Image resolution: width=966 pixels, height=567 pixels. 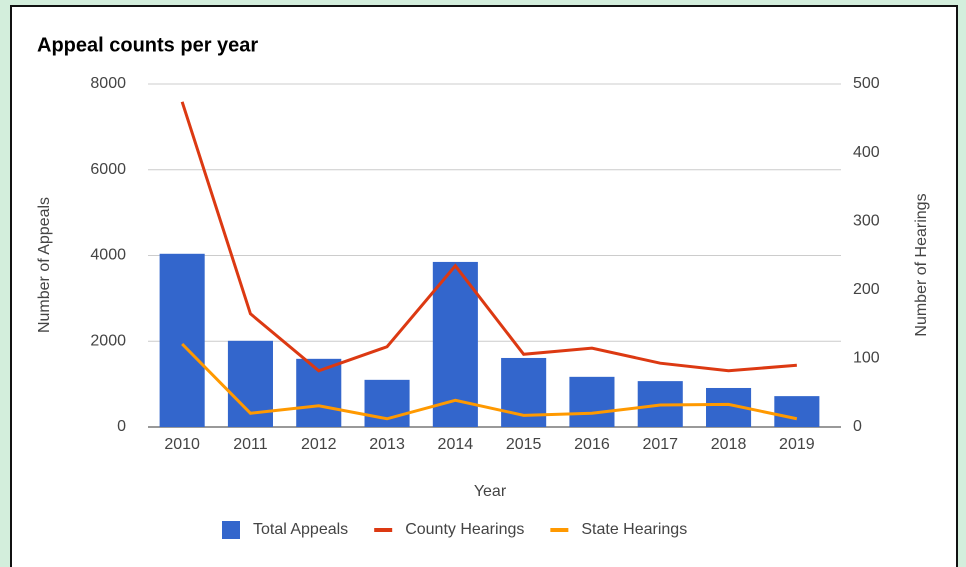 I want to click on x-tick-label: 2019, so click(x=797, y=444).